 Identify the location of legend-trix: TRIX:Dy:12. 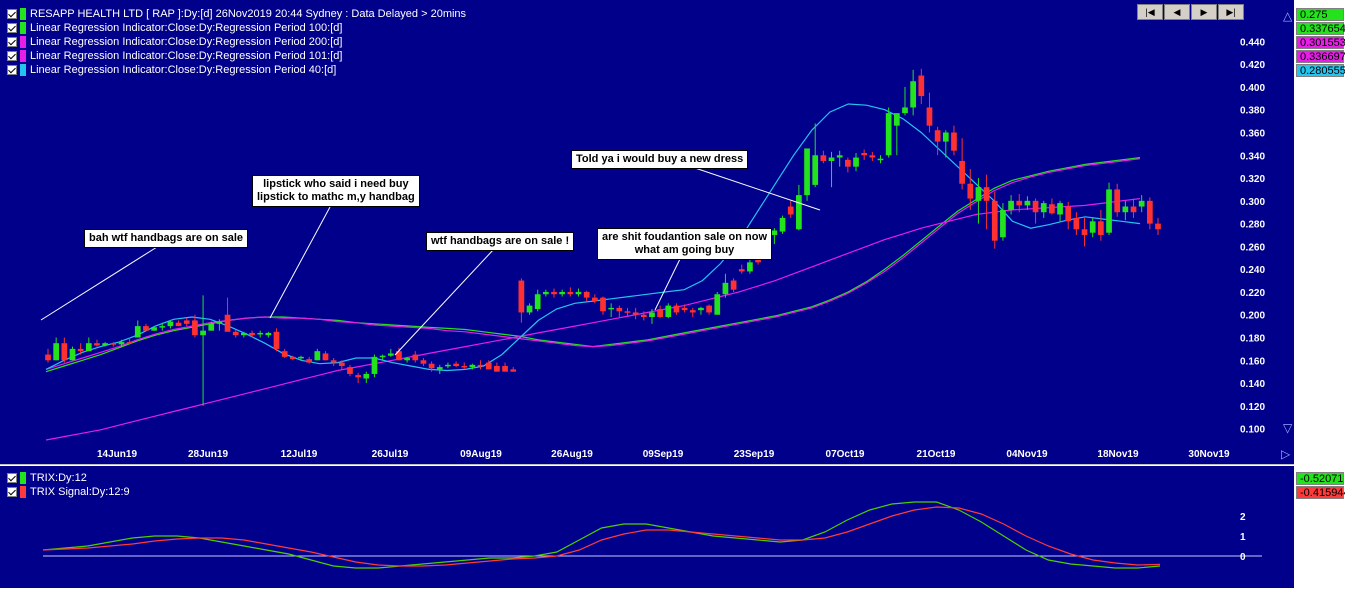
(47, 478).